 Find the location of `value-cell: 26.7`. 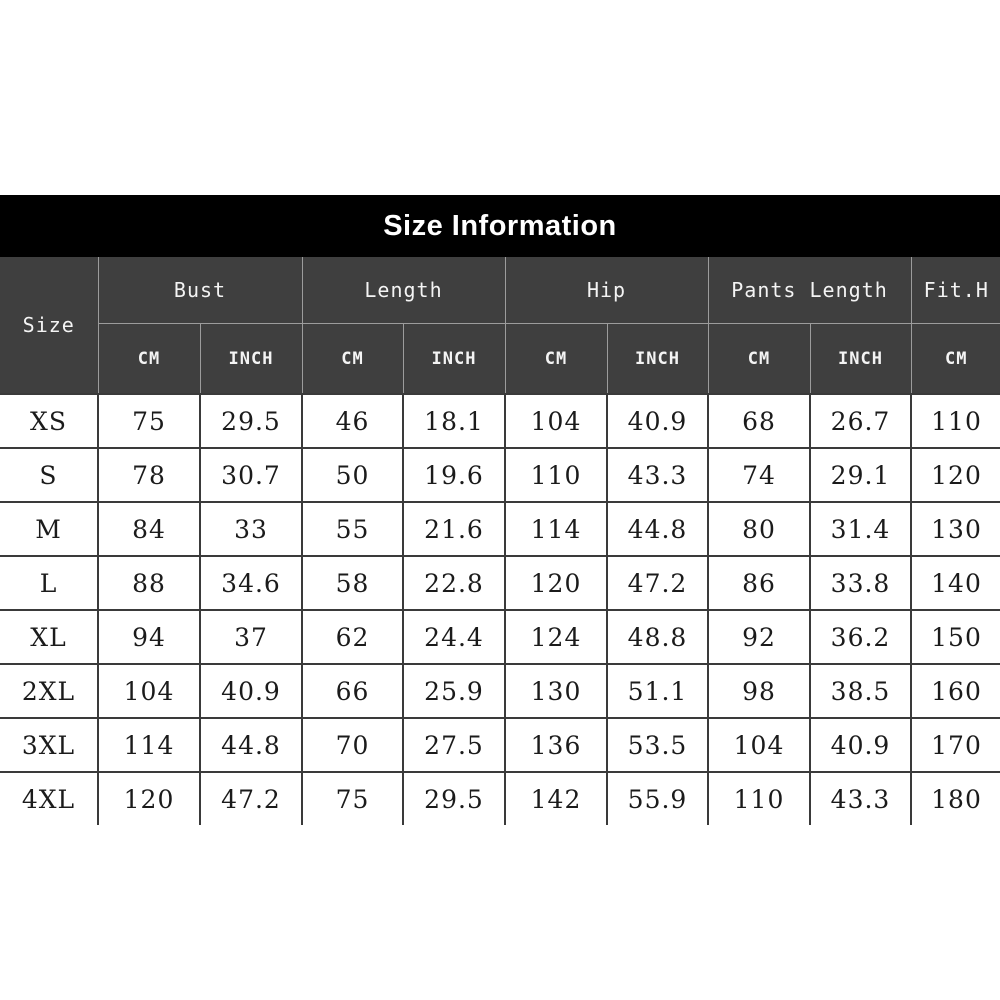

value-cell: 26.7 is located at coordinates (861, 421).